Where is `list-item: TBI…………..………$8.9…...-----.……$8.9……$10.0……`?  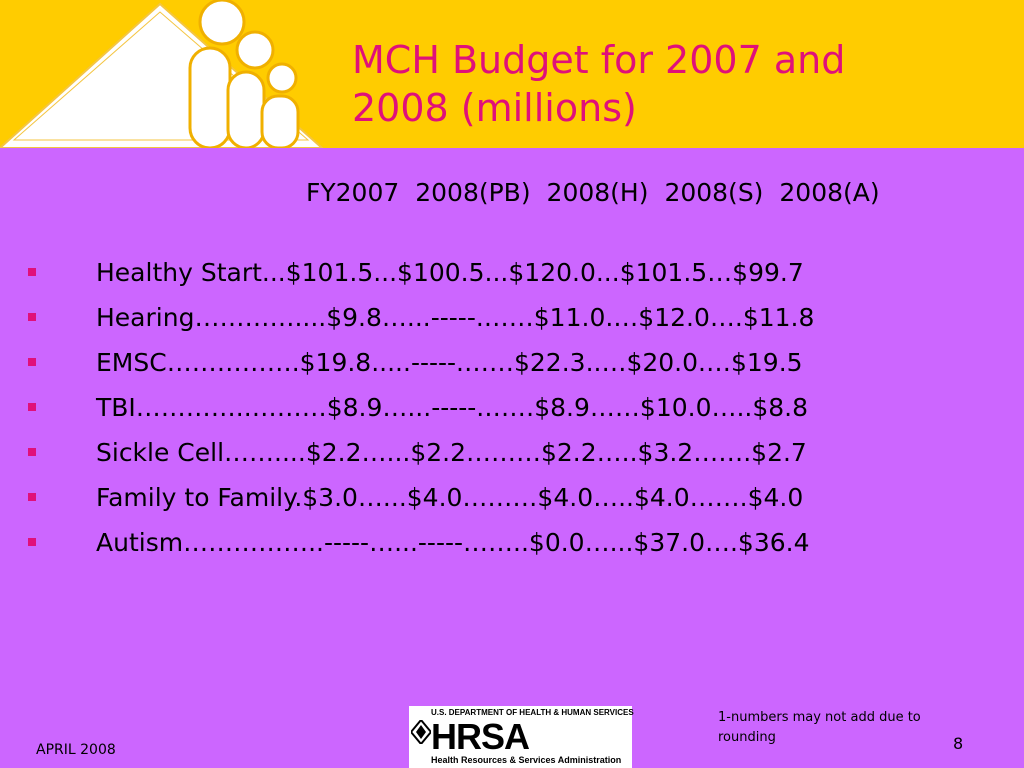
list-item: TBI…………..………$8.9…...-----.……$8.9……$10.0…… is located at coordinates (518, 407).